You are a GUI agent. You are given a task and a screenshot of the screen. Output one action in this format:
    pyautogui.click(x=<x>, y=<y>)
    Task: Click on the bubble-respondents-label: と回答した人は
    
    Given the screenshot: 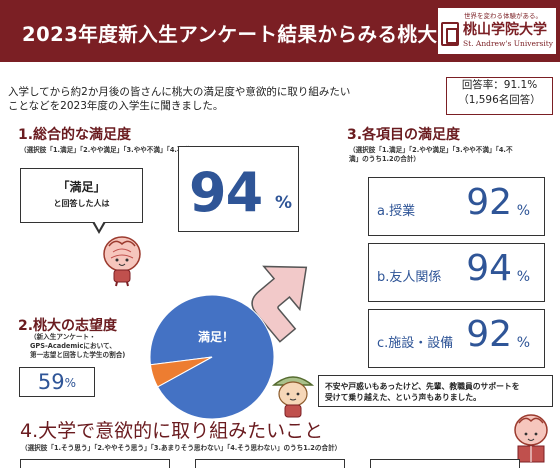 What is the action you would take?
    pyautogui.click(x=81, y=203)
    